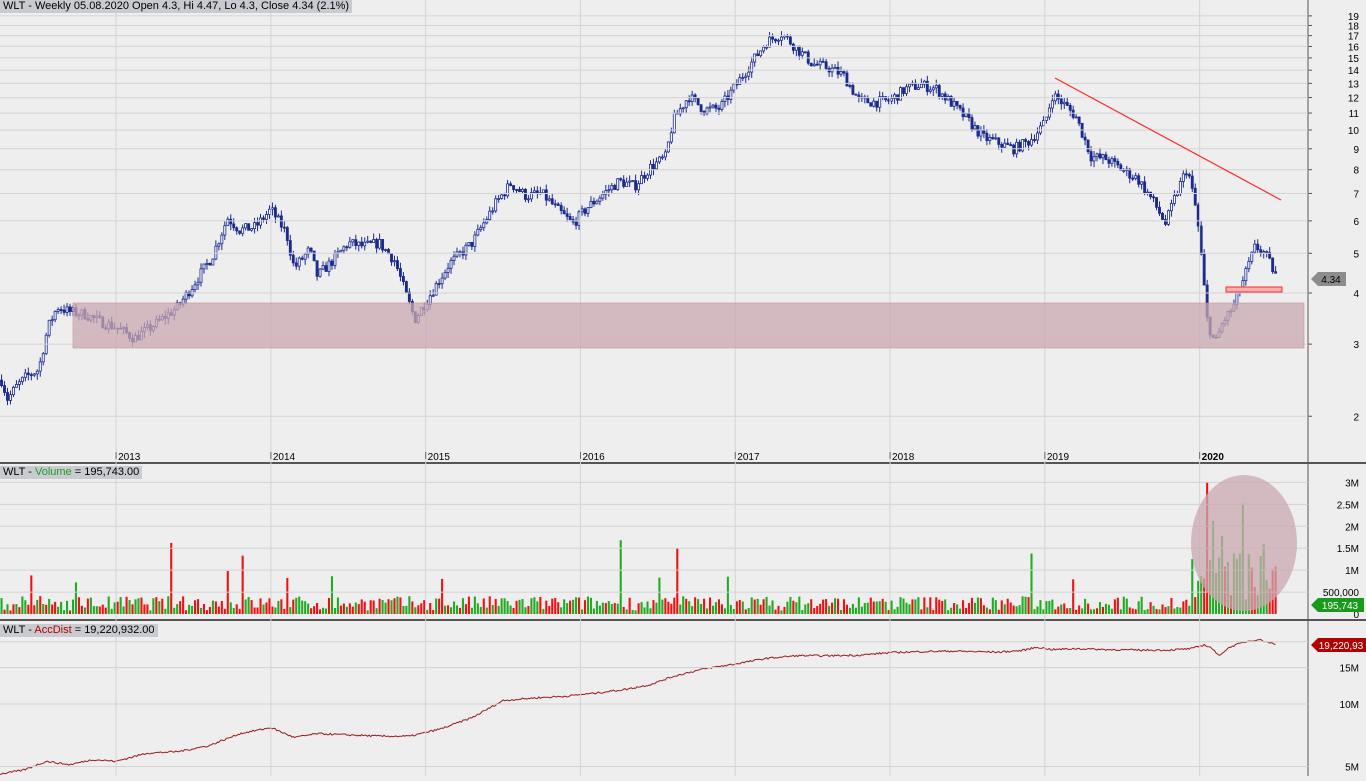  I want to click on volume-highlight-ellipse, so click(1244, 543).